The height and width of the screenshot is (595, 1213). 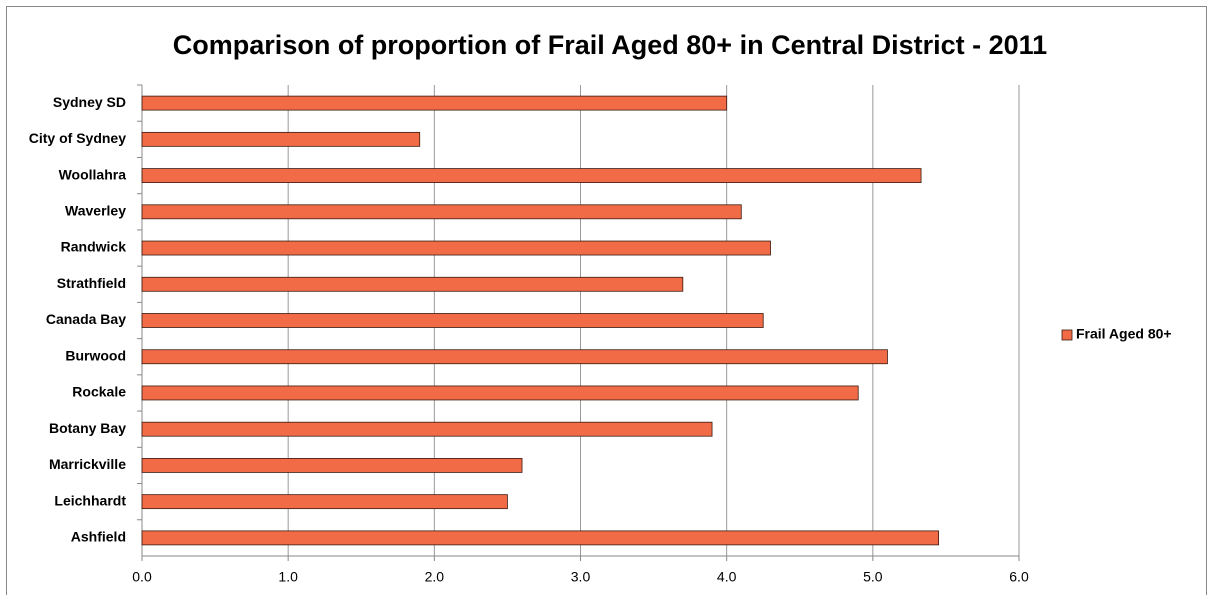 I want to click on y-tick-label: Botany Bay, so click(x=87, y=428).